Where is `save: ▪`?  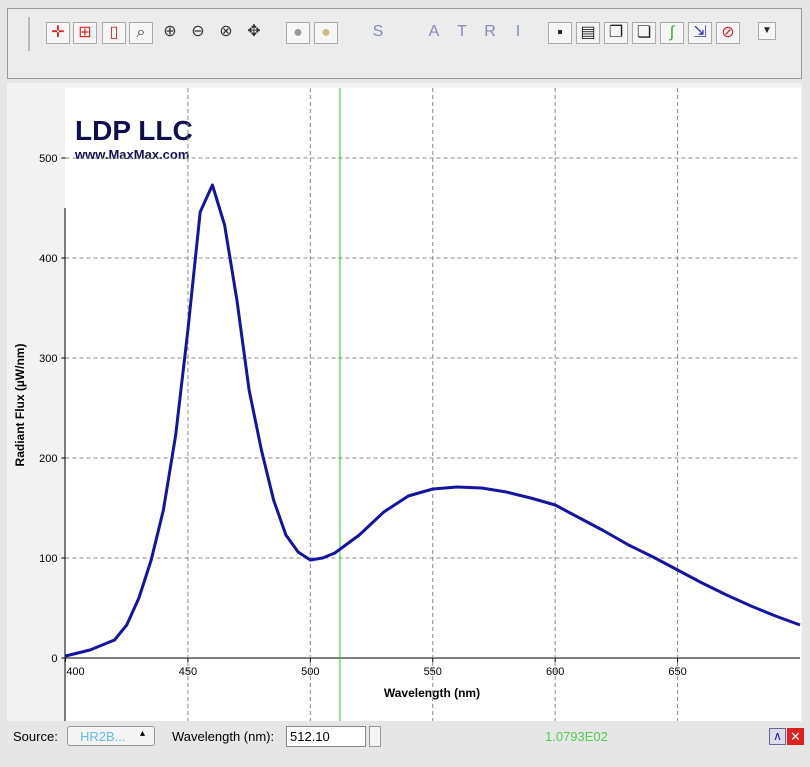
save: ▪ is located at coordinates (560, 33).